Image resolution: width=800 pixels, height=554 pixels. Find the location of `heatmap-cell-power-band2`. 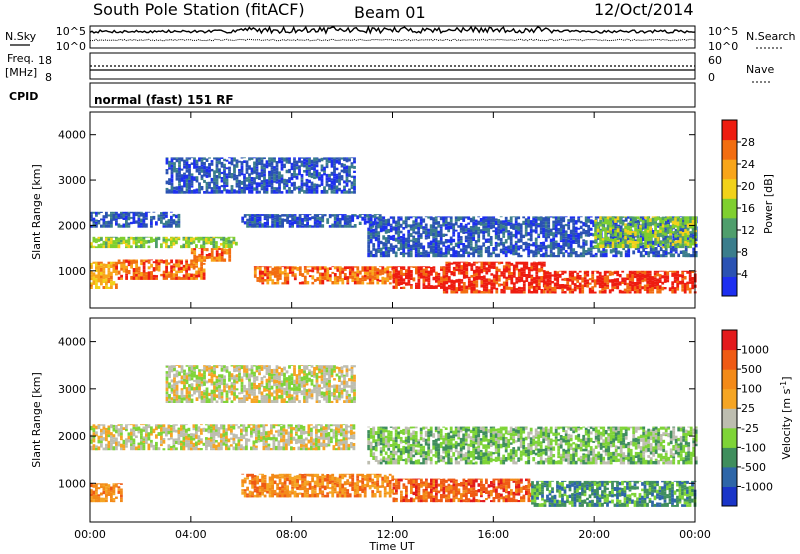

heatmap-cell-power-band2 is located at coordinates (217, 260).